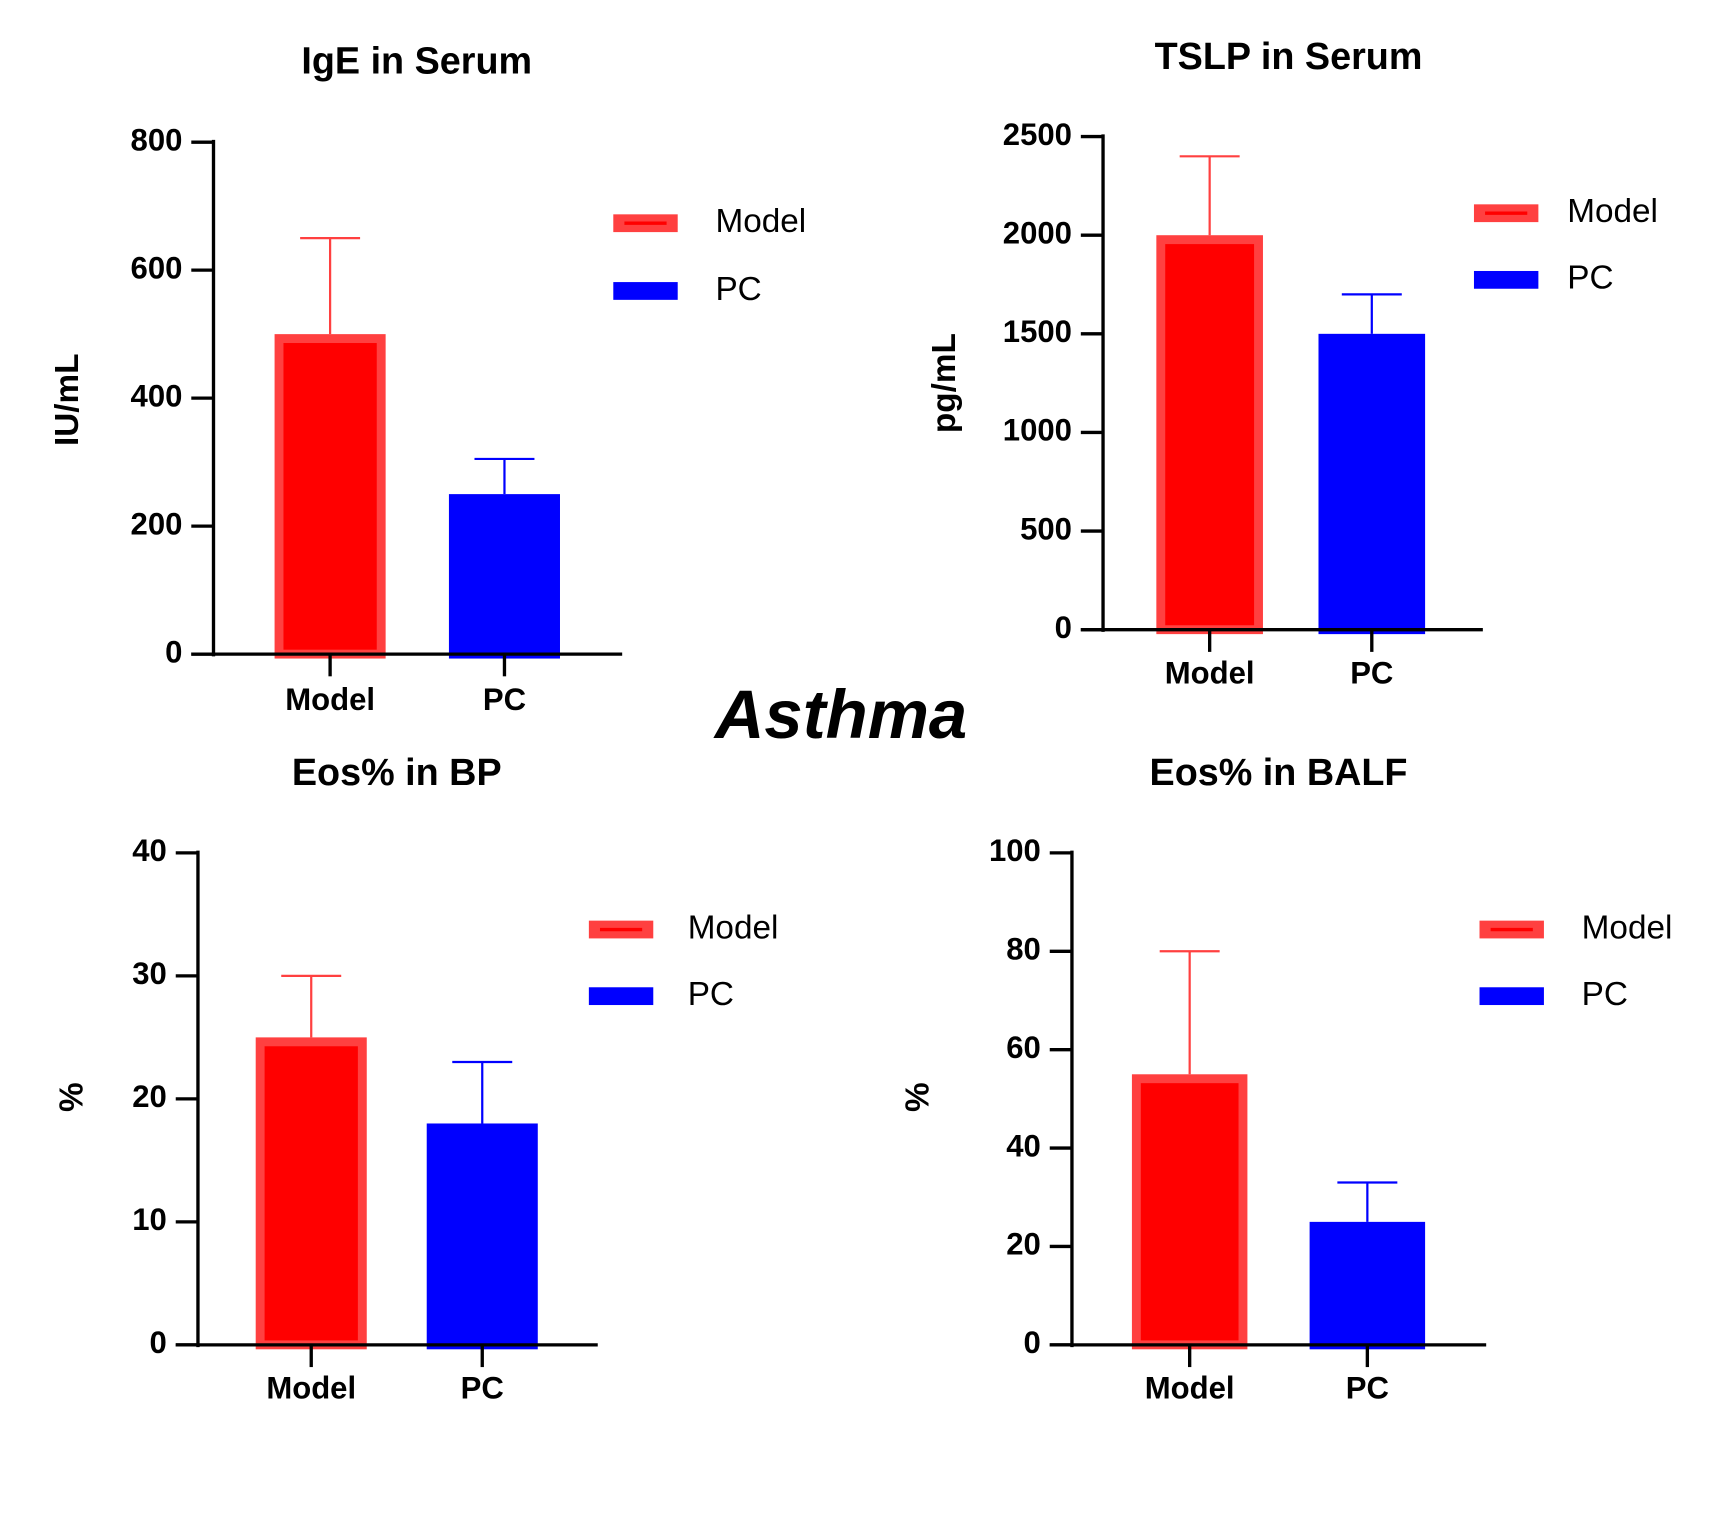 This screenshot has height=1517, width=1733. What do you see at coordinates (1037, 134) in the screenshot?
I see `y-tick-label: 2500` at bounding box center [1037, 134].